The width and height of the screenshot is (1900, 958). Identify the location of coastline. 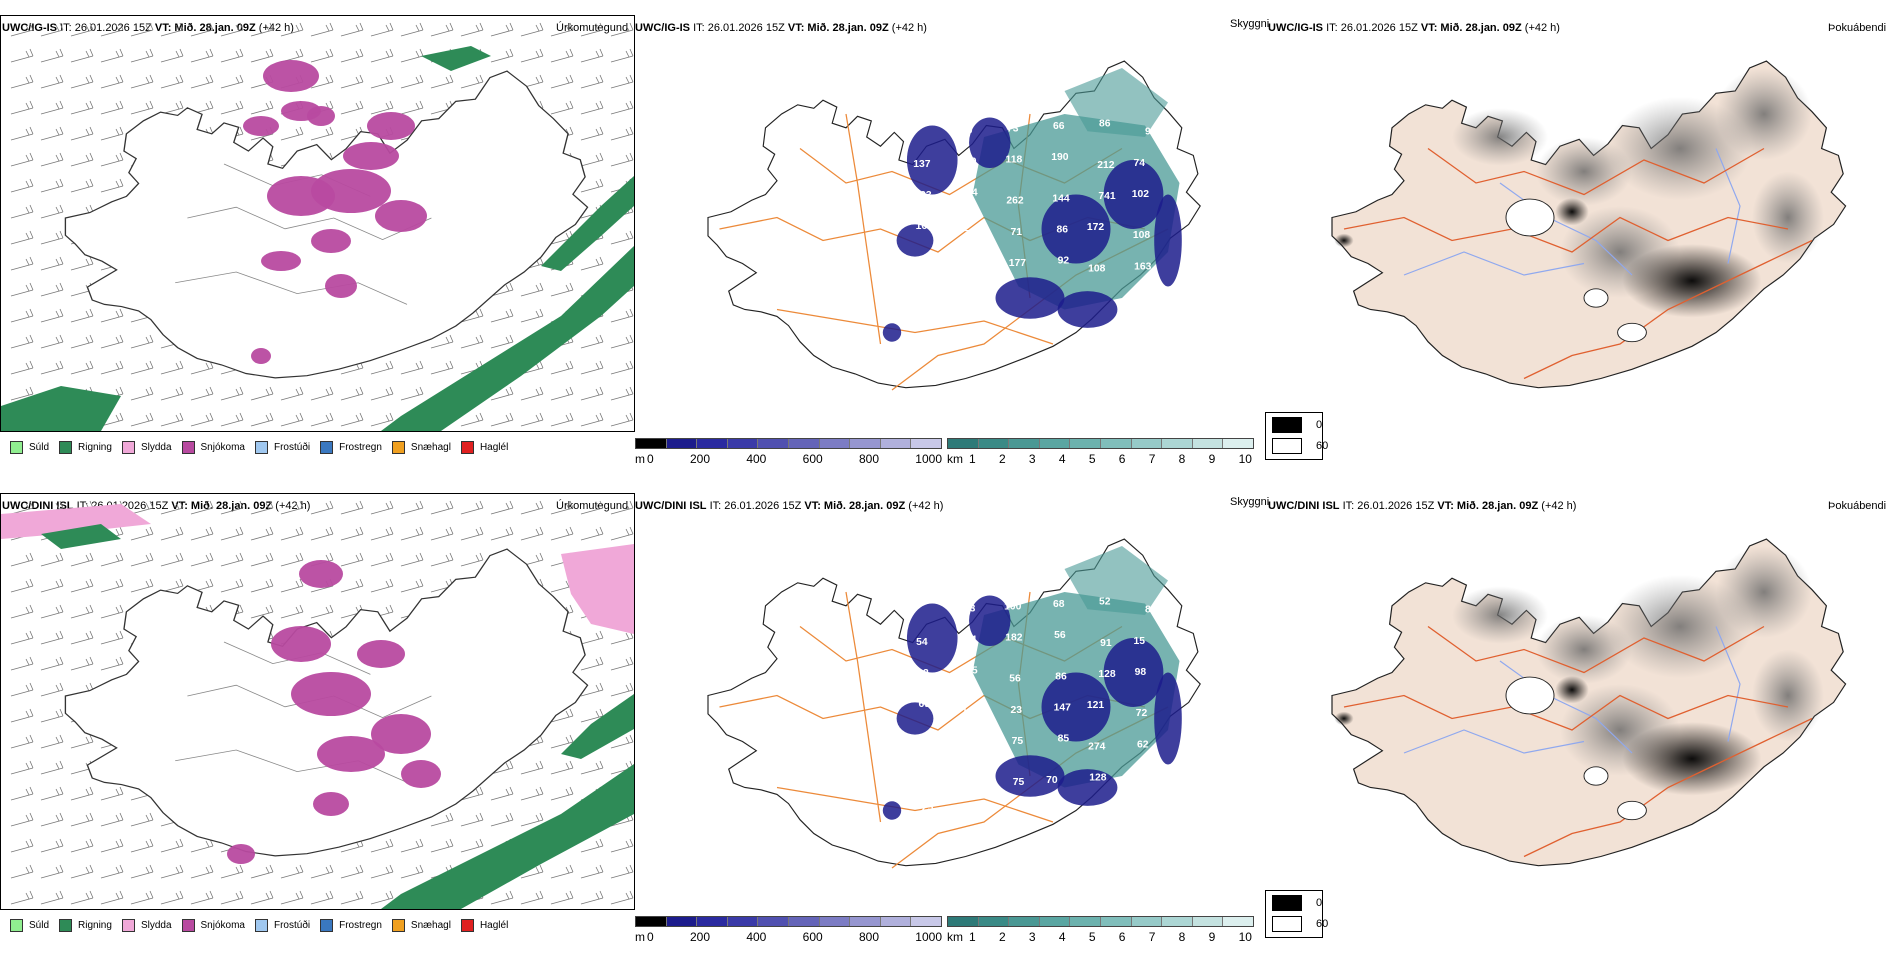
(326, 224).